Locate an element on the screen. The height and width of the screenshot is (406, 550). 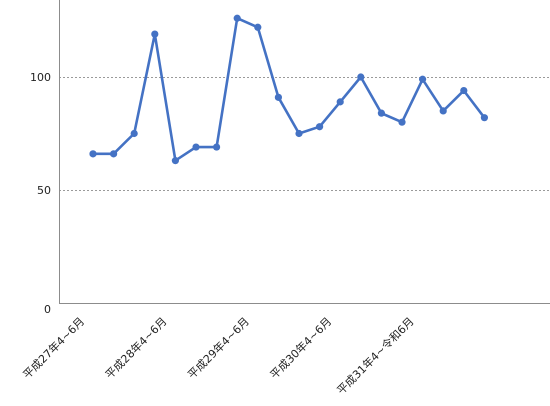
y-tick-labels: 0 50 100 is located at coordinates (40, 193).